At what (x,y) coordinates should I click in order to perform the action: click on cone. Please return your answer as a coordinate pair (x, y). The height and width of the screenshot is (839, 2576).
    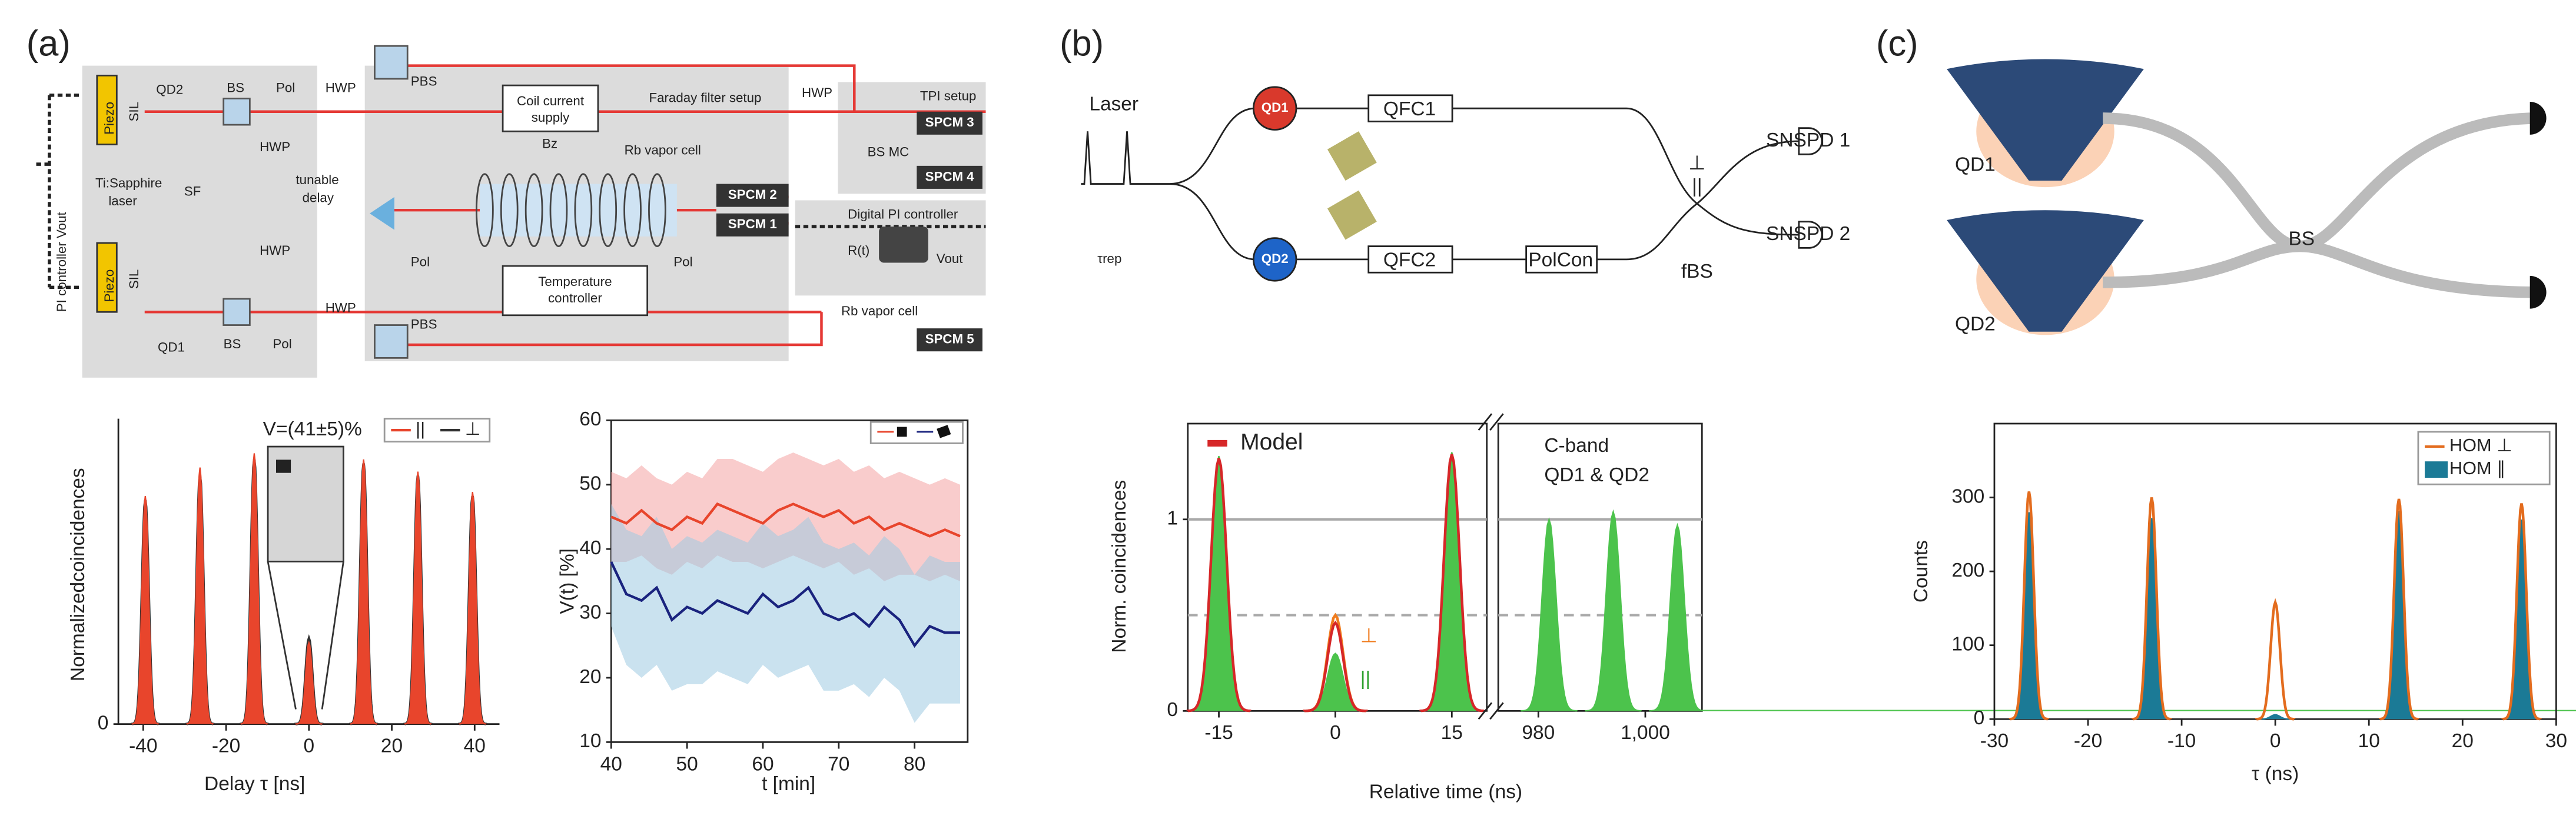
    Looking at the image, I should click on (2045, 195).